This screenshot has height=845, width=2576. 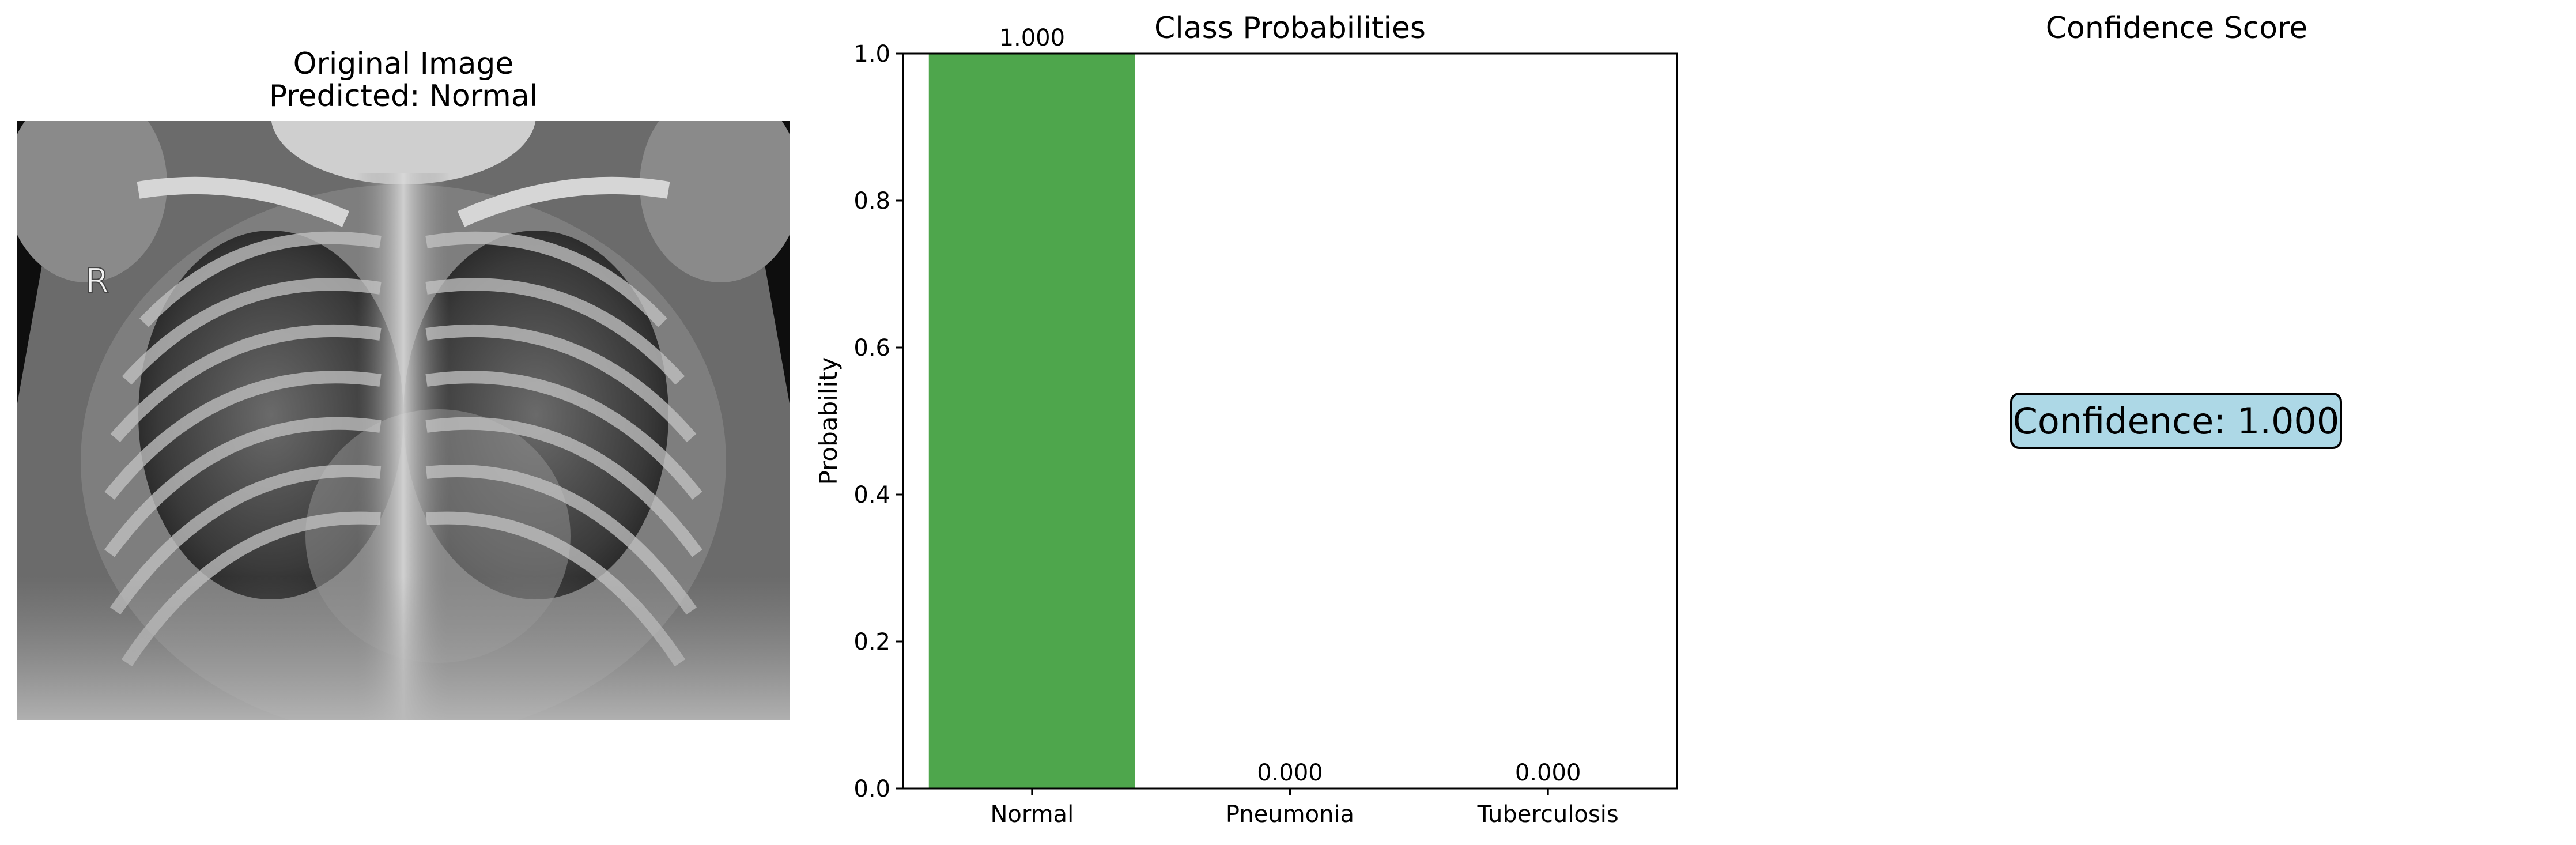 I want to click on image-title-line1: Original Image, so click(x=403, y=64).